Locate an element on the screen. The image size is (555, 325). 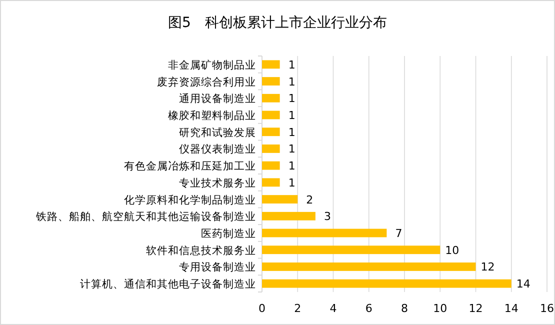
x-tick-label: 6 is located at coordinates (368, 308).